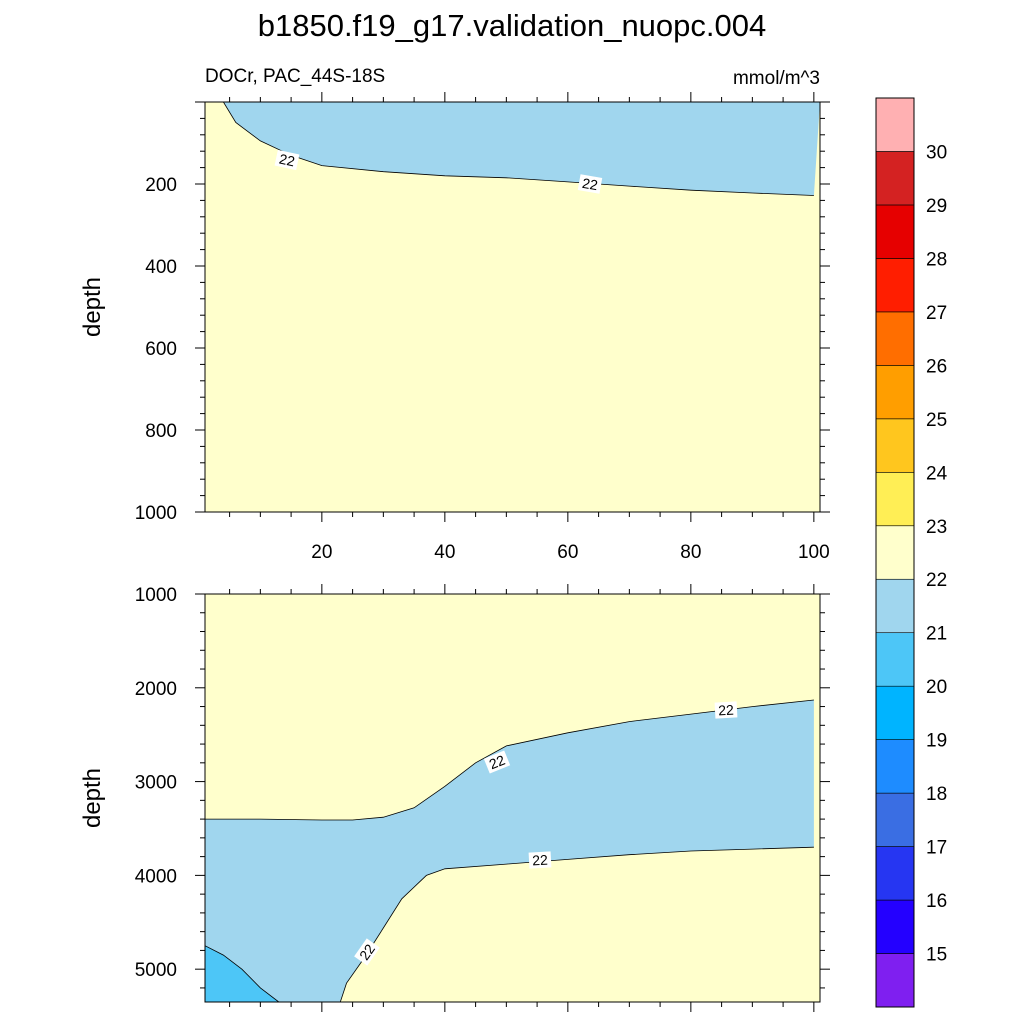 Image resolution: width=1024 pixels, height=1024 pixels. Describe the element at coordinates (444, 552) in the screenshot. I see `x-tick-label: 40` at that location.